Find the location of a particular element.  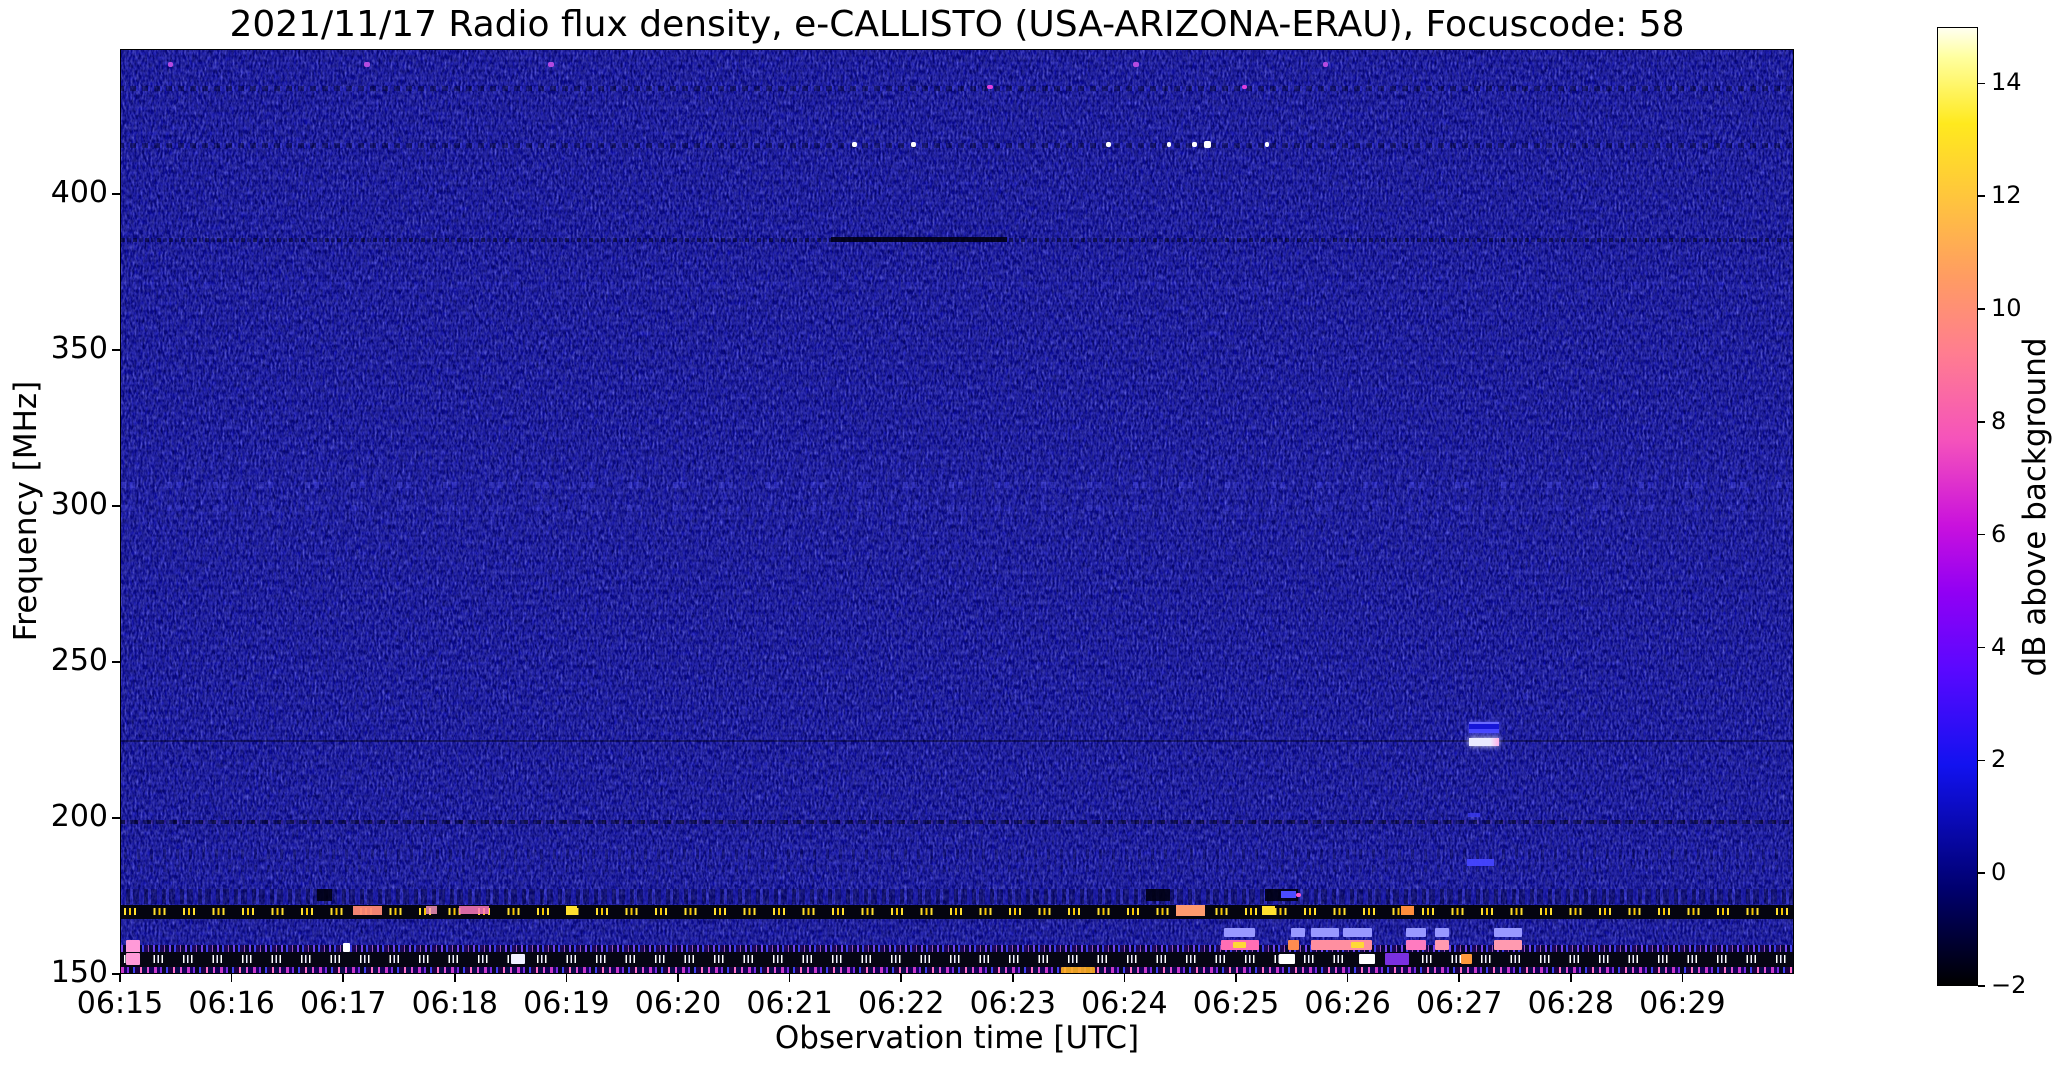

feature-dash-row-300mhz is located at coordinates (957, 507).